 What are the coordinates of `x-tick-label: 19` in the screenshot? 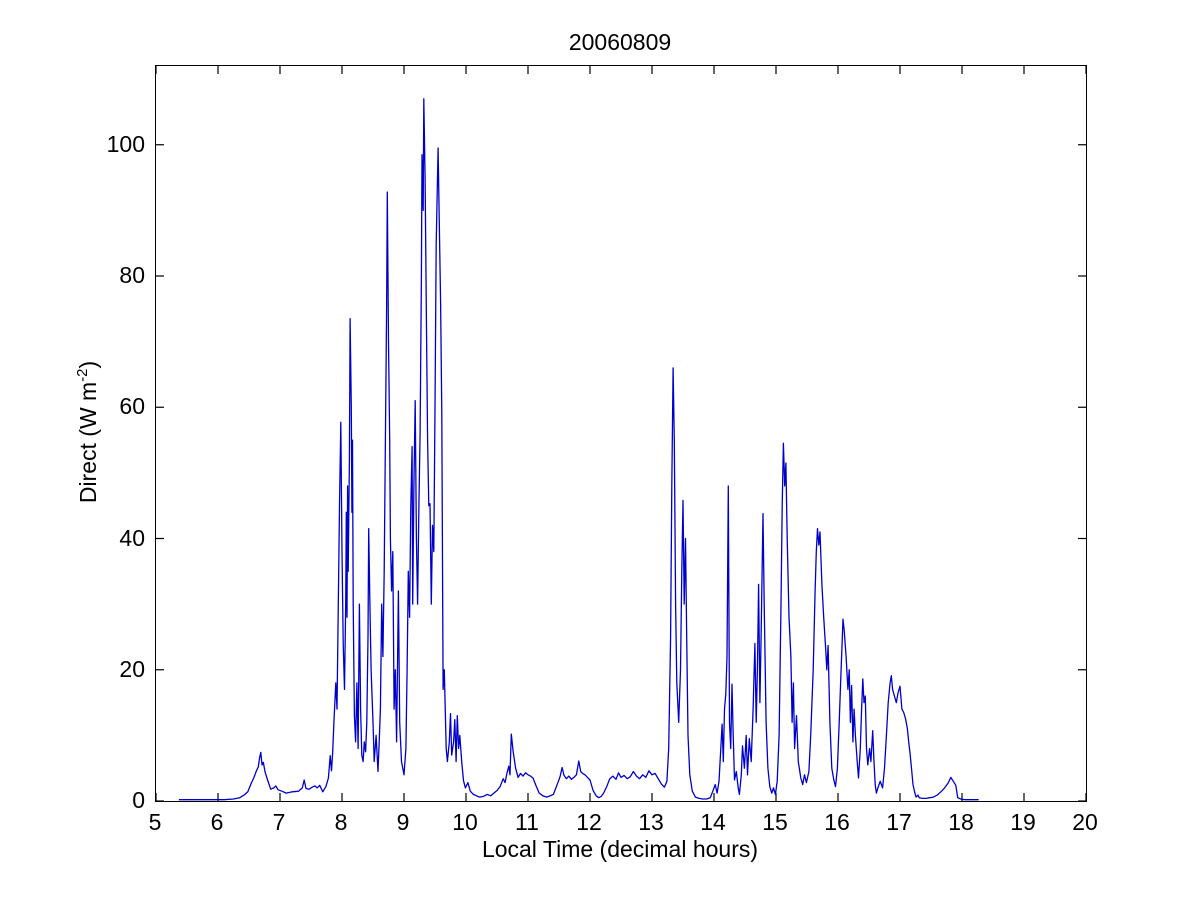 It's located at (1023, 822).